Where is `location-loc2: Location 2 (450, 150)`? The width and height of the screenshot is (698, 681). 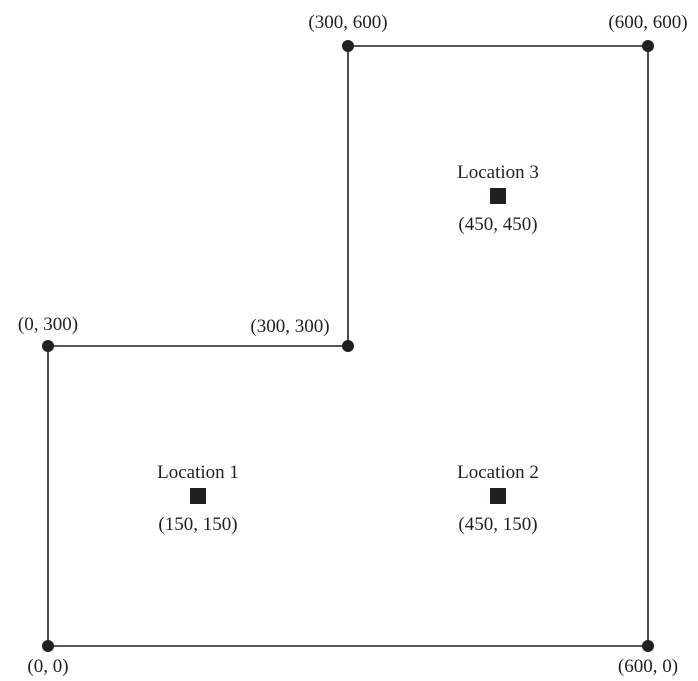
location-loc2: Location 2 (450, 150) is located at coordinates (498, 498).